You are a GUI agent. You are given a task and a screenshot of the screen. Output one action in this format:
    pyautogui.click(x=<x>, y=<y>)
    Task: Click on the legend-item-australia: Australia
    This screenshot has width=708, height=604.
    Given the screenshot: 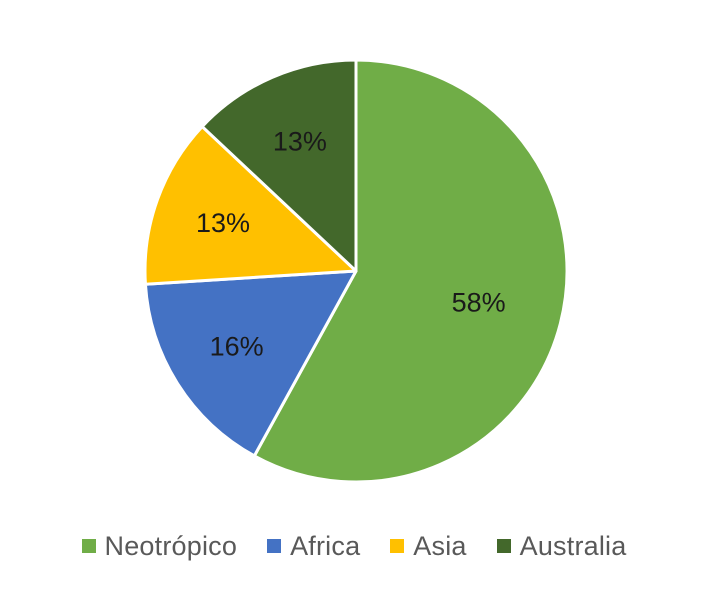 What is the action you would take?
    pyautogui.click(x=561, y=546)
    